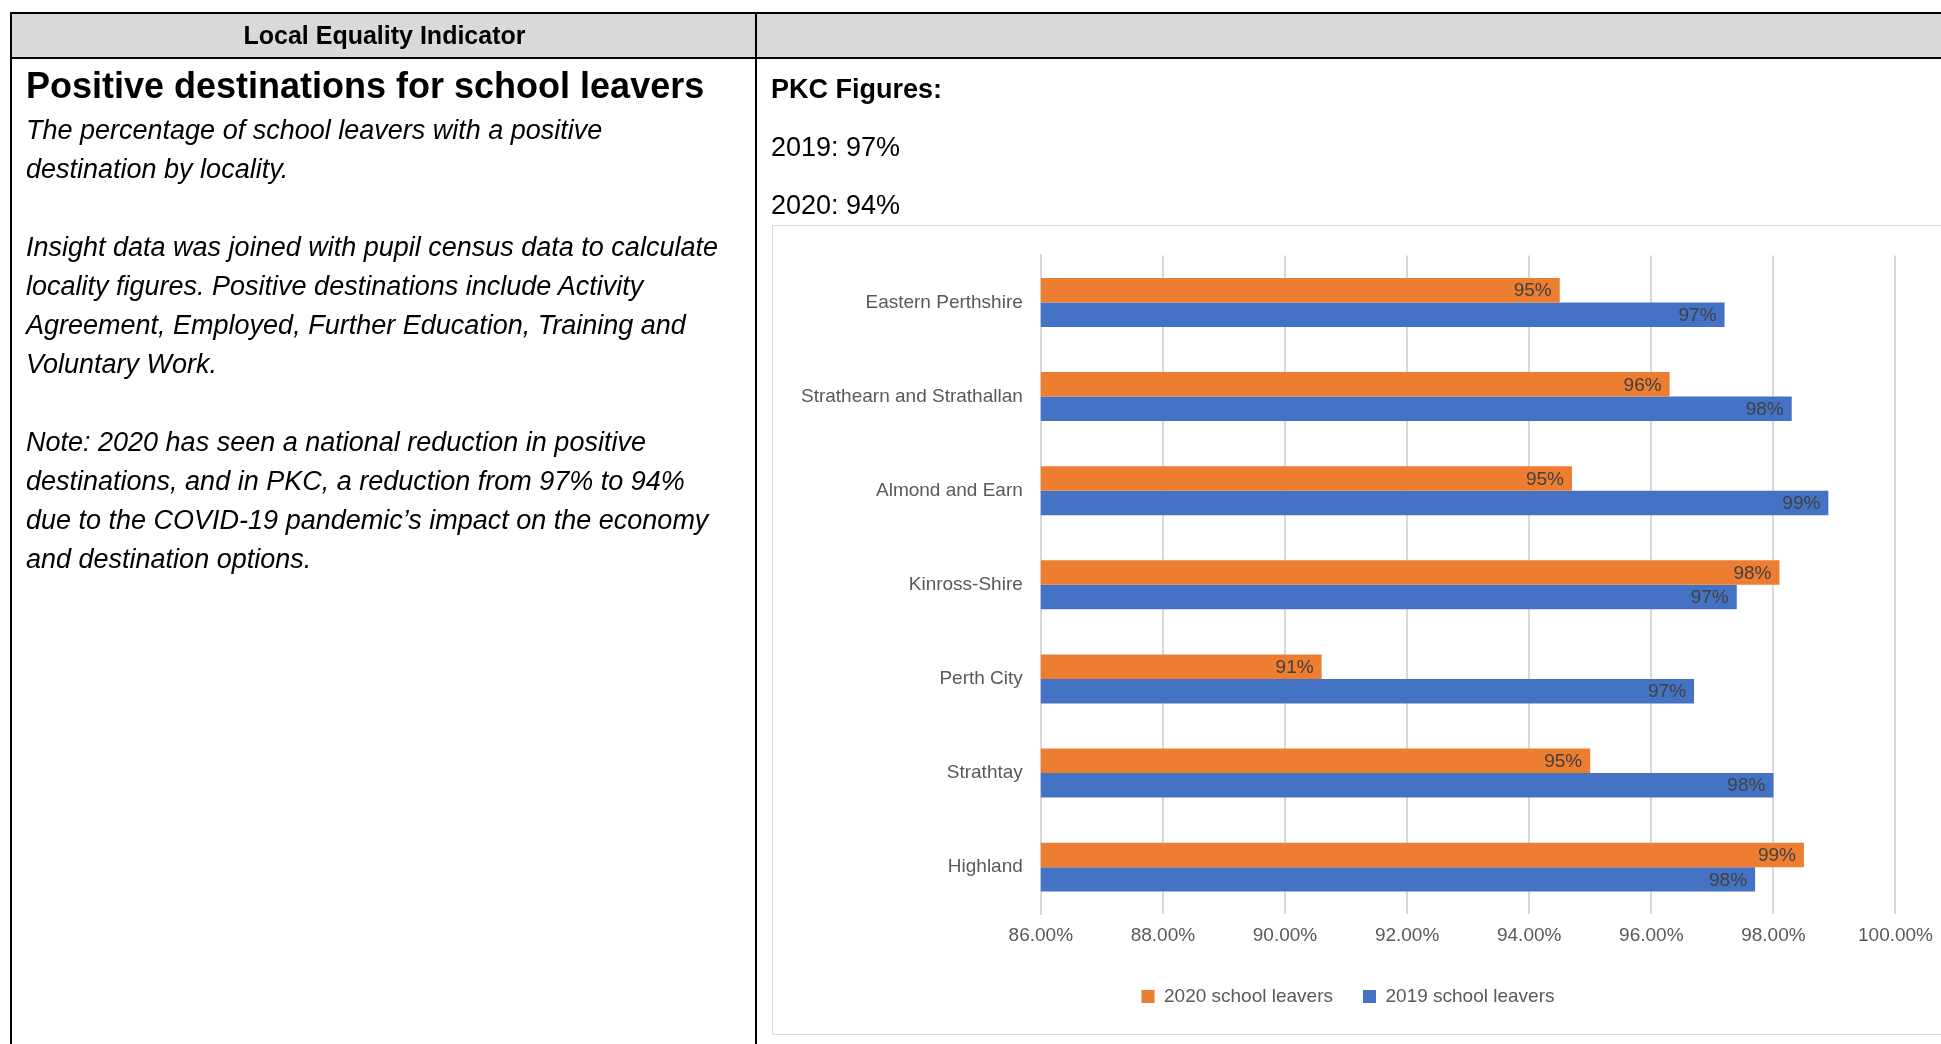  I want to click on x-tick-label: 92.00%, so click(1407, 934).